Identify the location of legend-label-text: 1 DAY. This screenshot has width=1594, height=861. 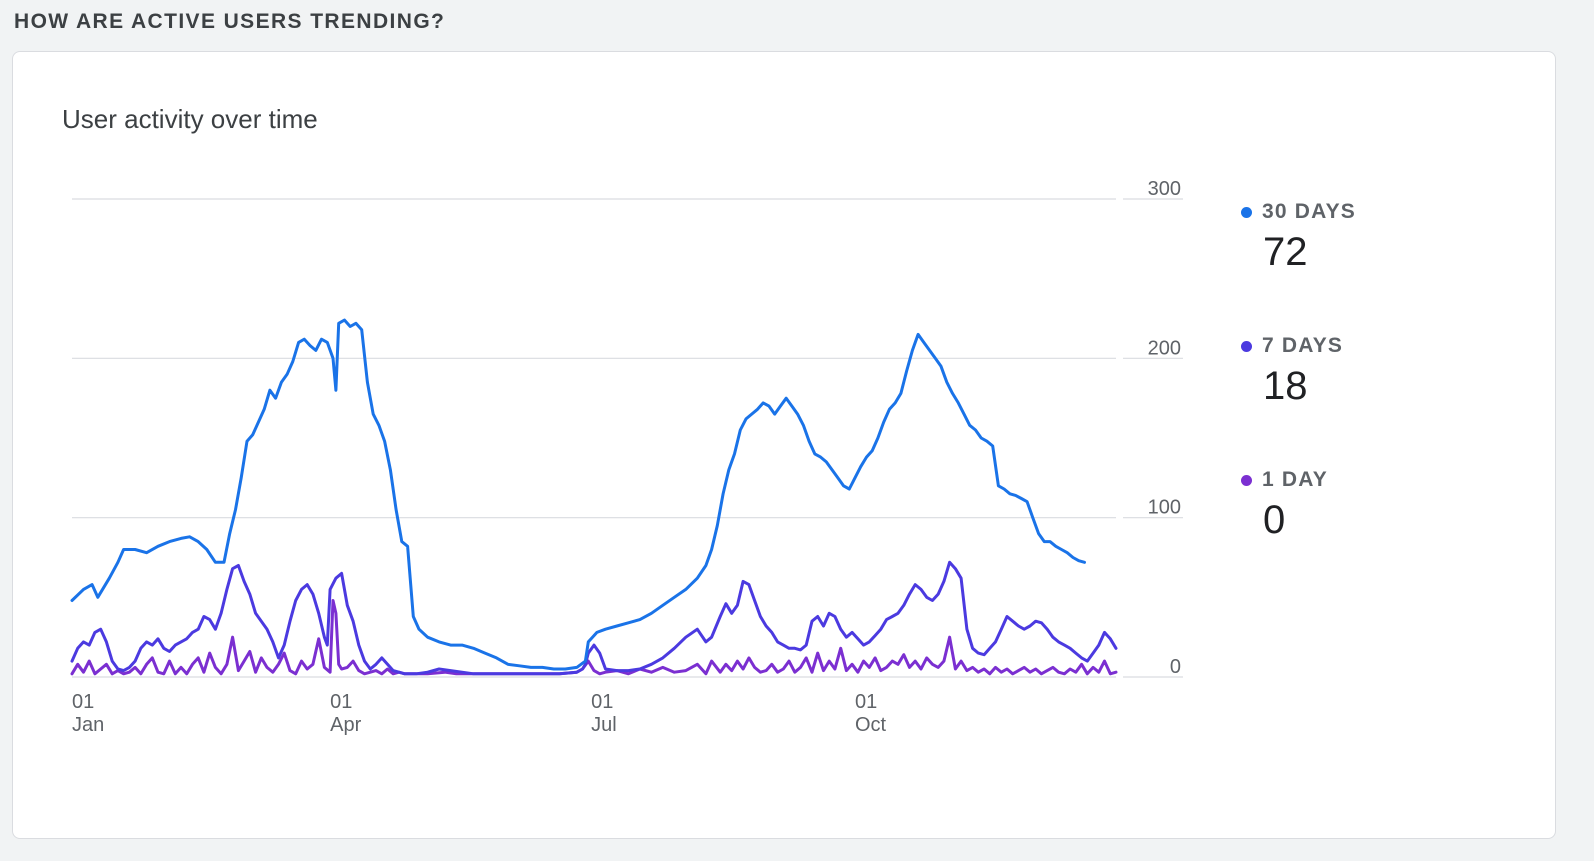
(1295, 479).